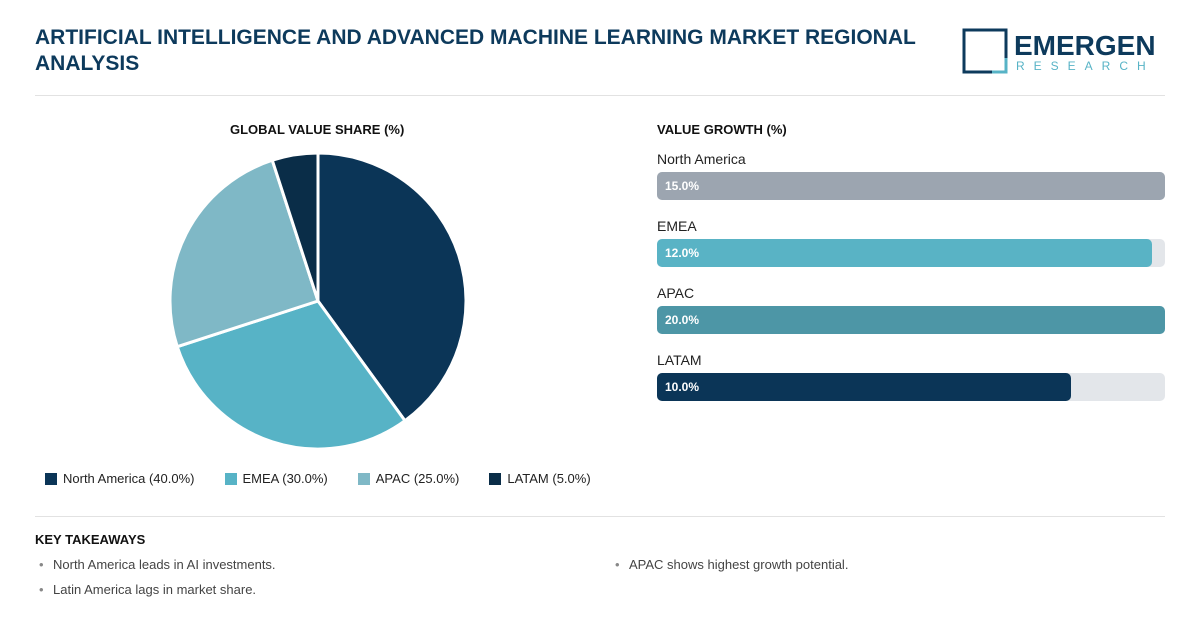 Image resolution: width=1200 pixels, height=620 pixels. I want to click on bar-value: 12.0%, so click(682, 253).